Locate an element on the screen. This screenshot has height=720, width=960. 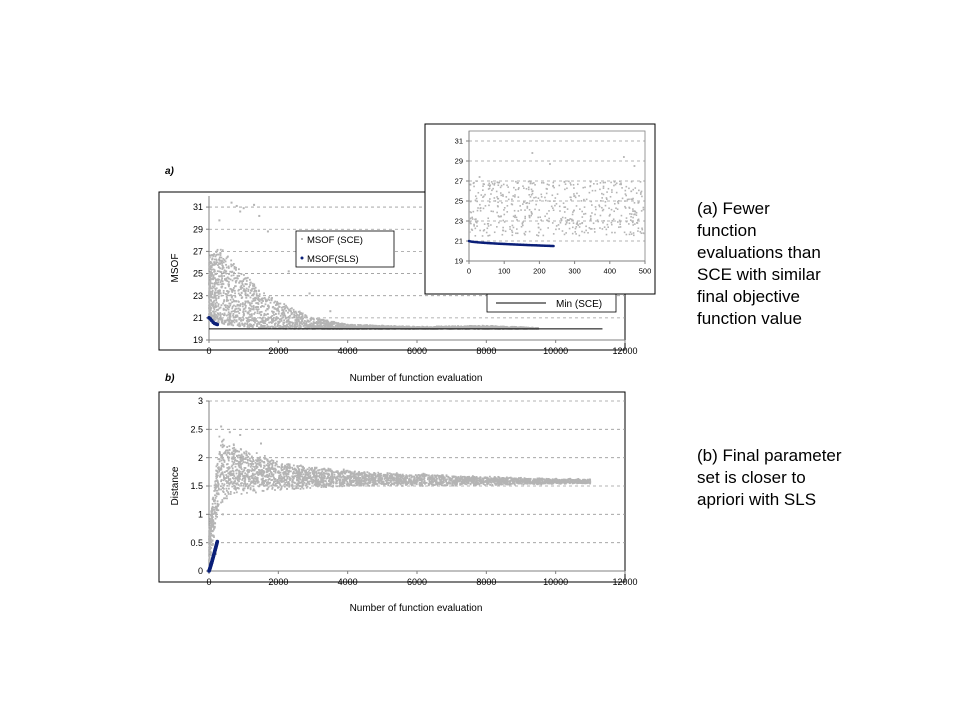
y-tick-label: 31 is located at coordinates (198, 207).